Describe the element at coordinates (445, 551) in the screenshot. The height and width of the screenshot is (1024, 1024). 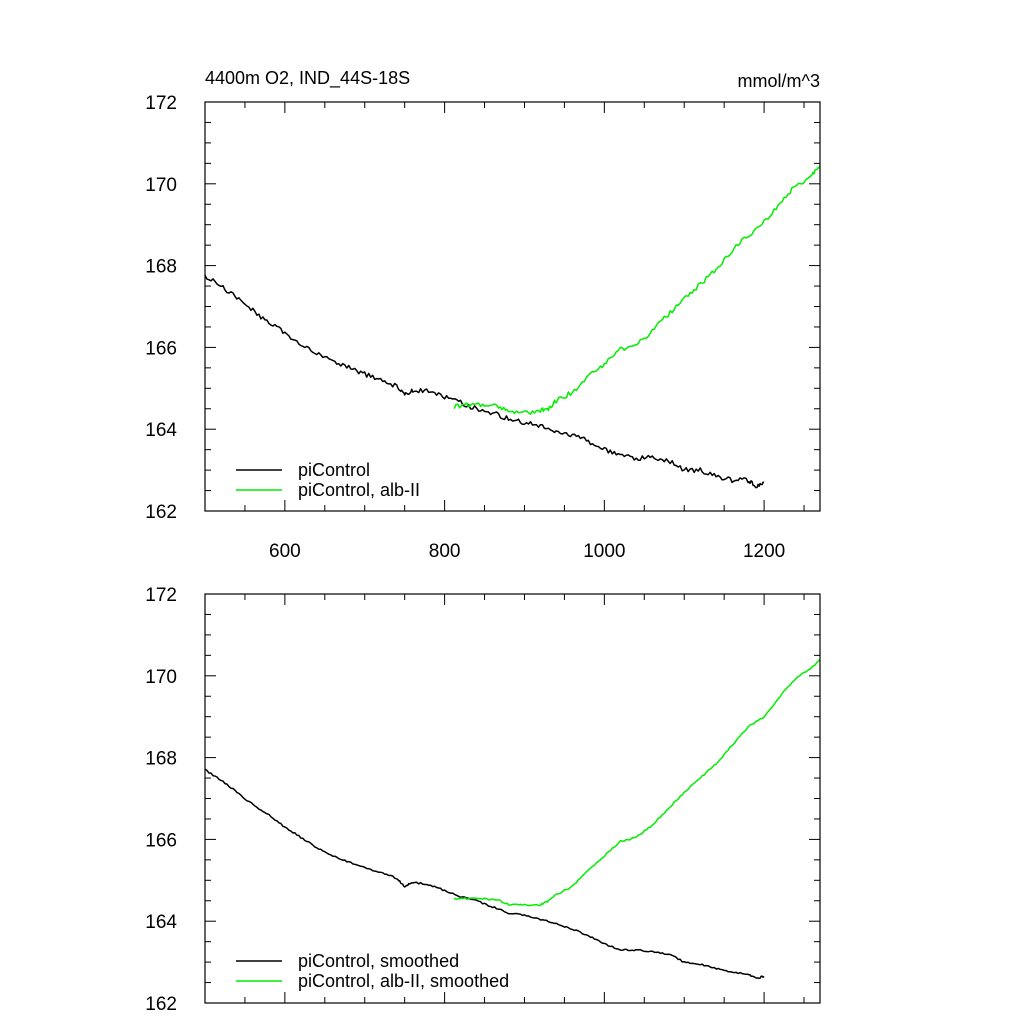
I see `x-tick-label: 800` at that location.